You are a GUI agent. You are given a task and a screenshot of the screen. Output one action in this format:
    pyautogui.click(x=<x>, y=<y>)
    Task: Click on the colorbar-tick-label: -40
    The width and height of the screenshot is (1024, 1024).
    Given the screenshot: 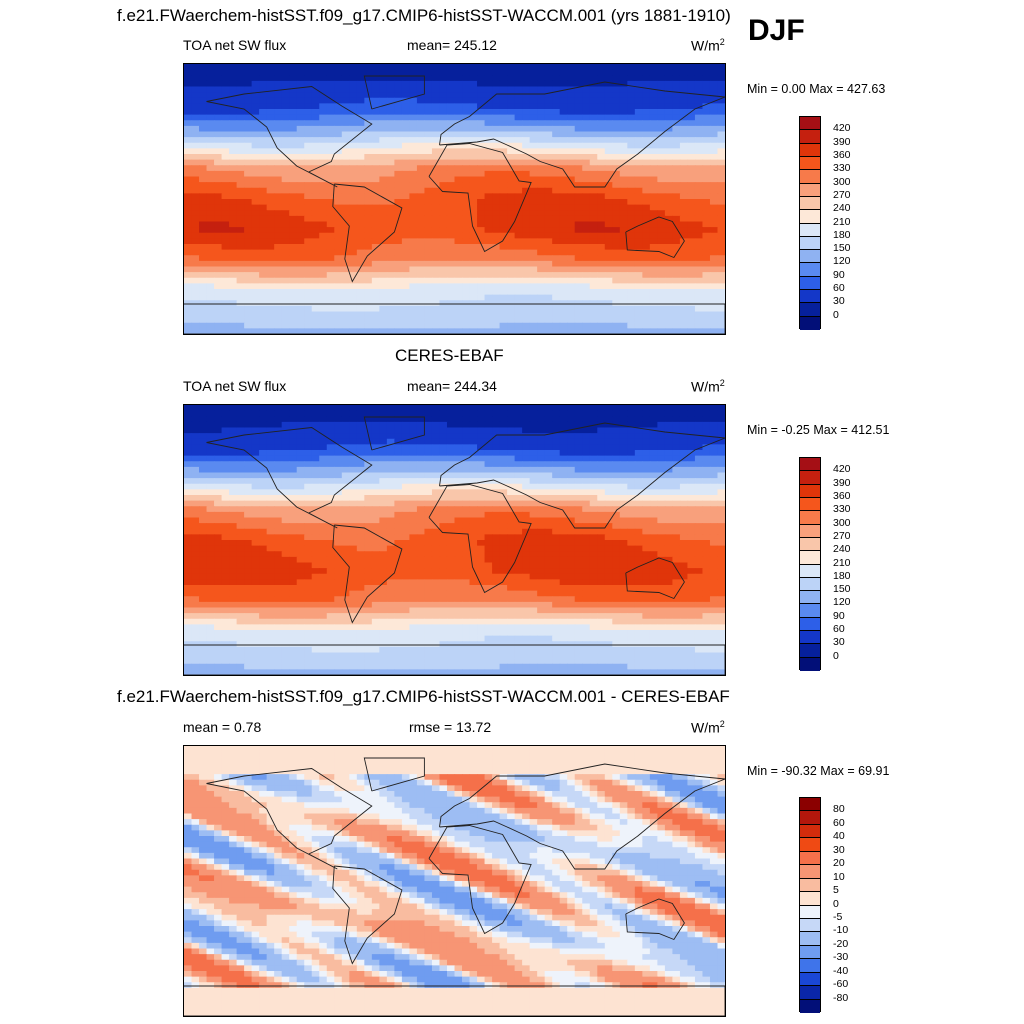 What is the action you would take?
    pyautogui.click(x=841, y=970)
    